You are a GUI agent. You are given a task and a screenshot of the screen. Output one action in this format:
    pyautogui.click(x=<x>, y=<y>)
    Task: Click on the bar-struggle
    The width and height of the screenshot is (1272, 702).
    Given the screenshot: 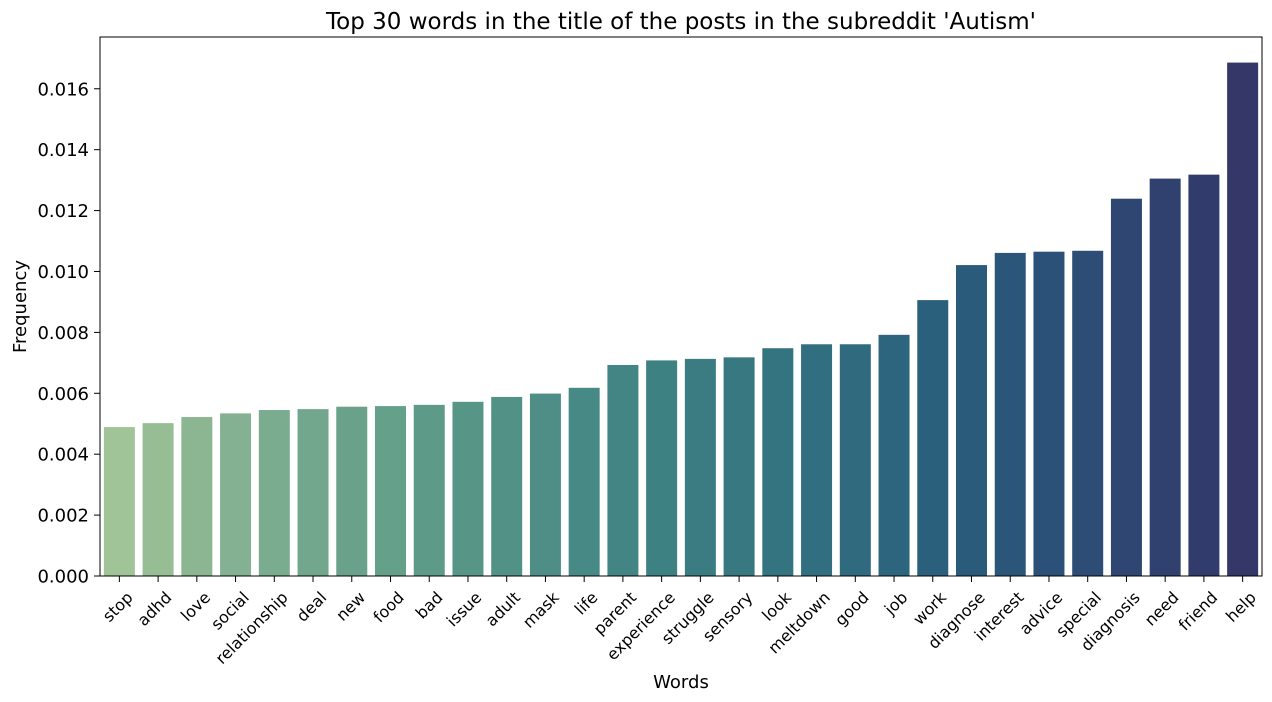 What is the action you would take?
    pyautogui.click(x=700, y=467)
    